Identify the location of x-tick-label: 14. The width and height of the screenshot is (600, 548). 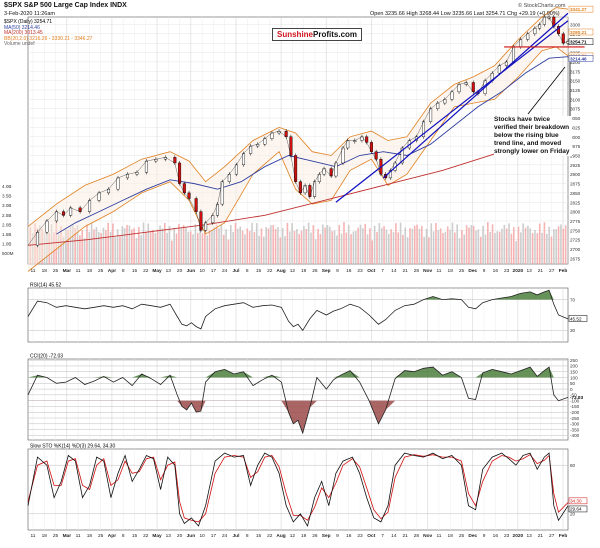
(394, 271).